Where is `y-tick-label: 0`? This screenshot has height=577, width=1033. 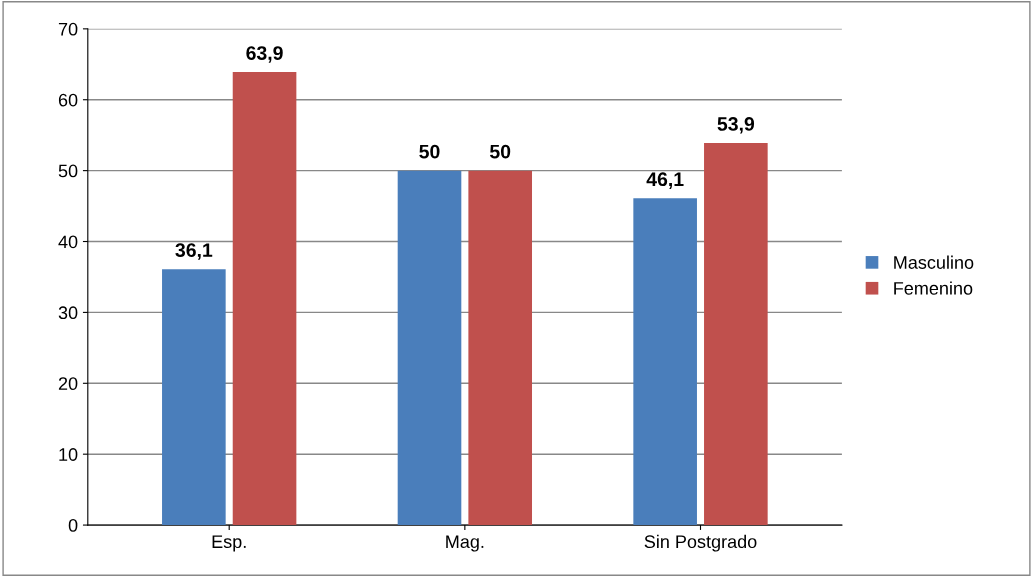
y-tick-label: 0 is located at coordinates (73, 525).